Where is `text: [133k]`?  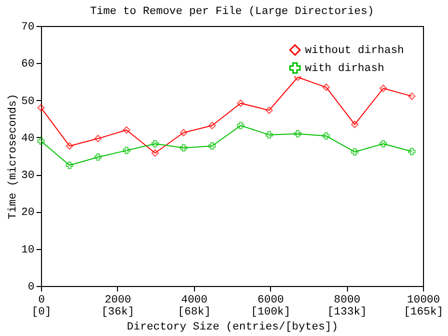
text: [133k] is located at coordinates (347, 312).